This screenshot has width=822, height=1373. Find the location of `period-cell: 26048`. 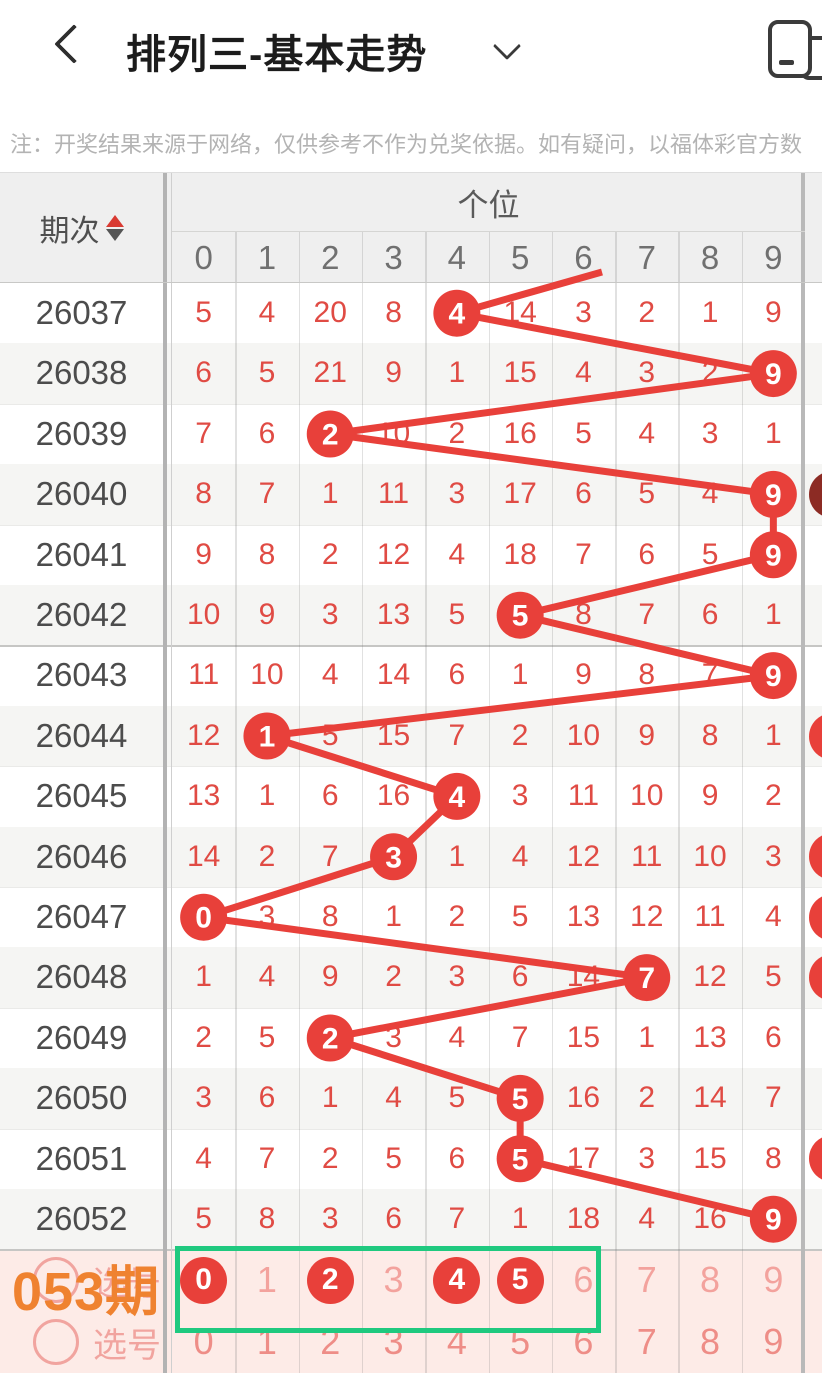

period-cell: 26048 is located at coordinates (81, 977).